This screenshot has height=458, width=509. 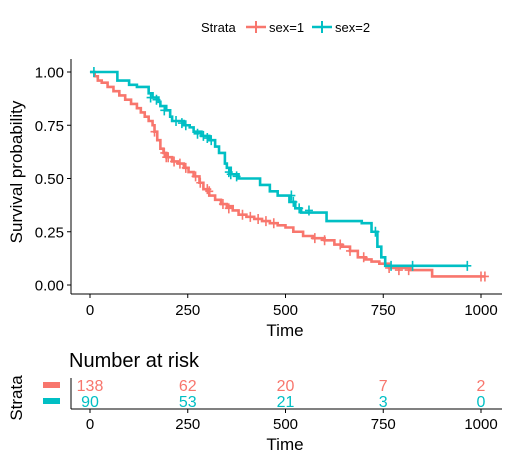 What do you see at coordinates (90, 402) in the screenshot?
I see `risk-count-sex2: 90` at bounding box center [90, 402].